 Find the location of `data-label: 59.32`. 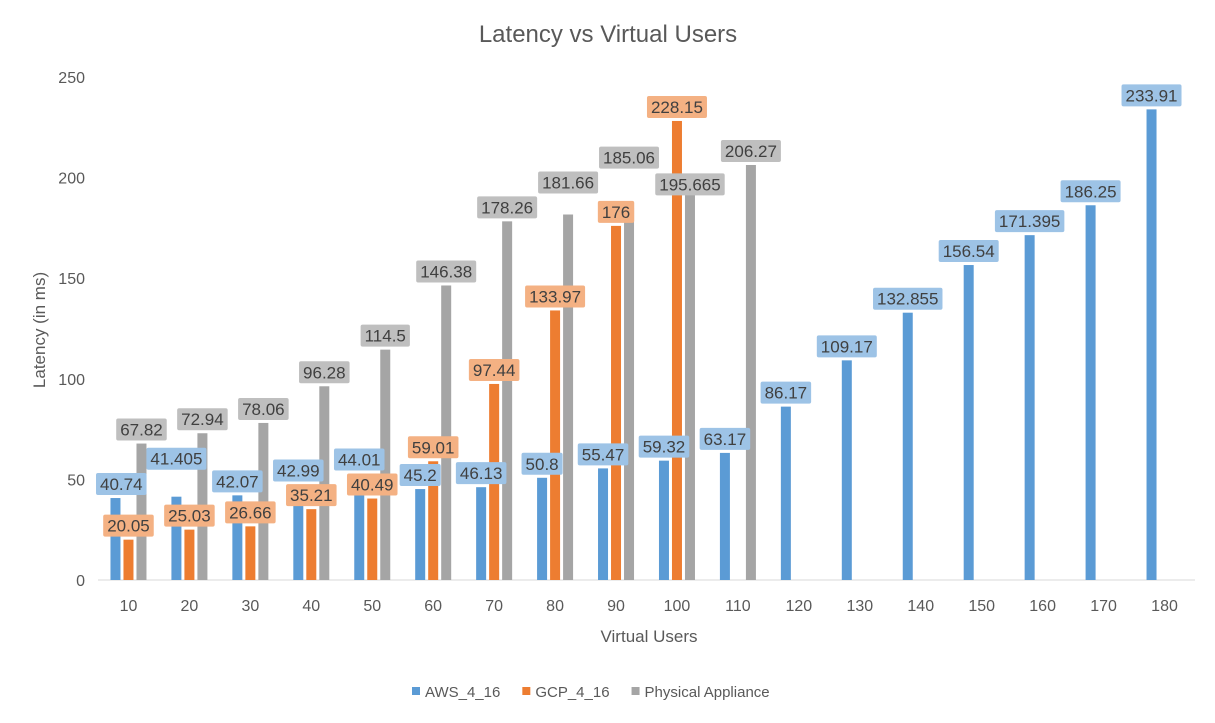

data-label: 59.32 is located at coordinates (664, 446).